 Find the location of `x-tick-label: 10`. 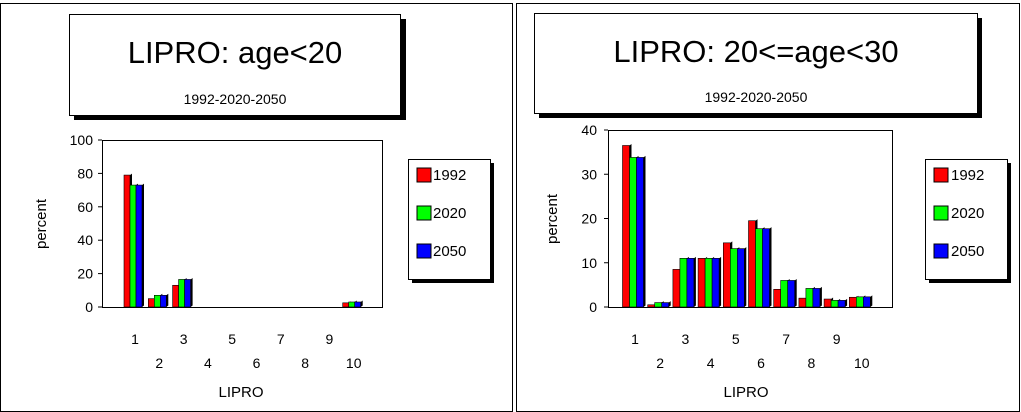

x-tick-label: 10 is located at coordinates (862, 363).